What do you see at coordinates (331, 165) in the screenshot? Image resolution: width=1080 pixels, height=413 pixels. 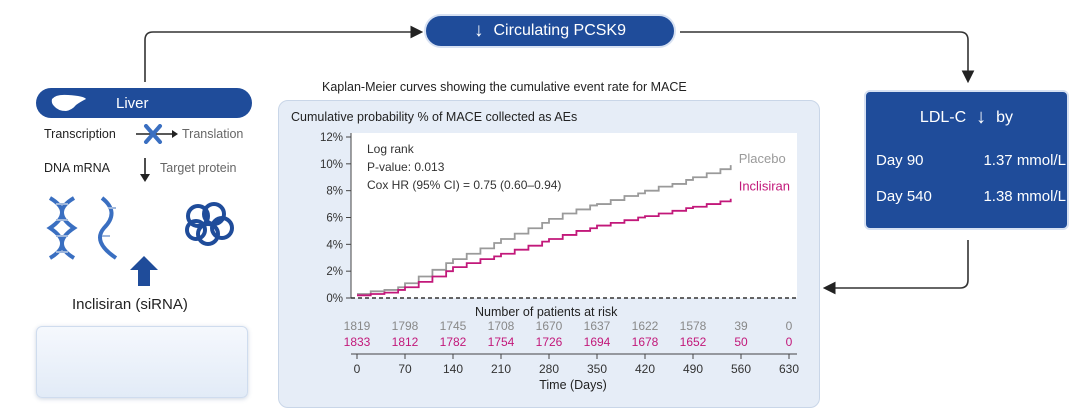 I see `y-tick-label: 10%` at bounding box center [331, 165].